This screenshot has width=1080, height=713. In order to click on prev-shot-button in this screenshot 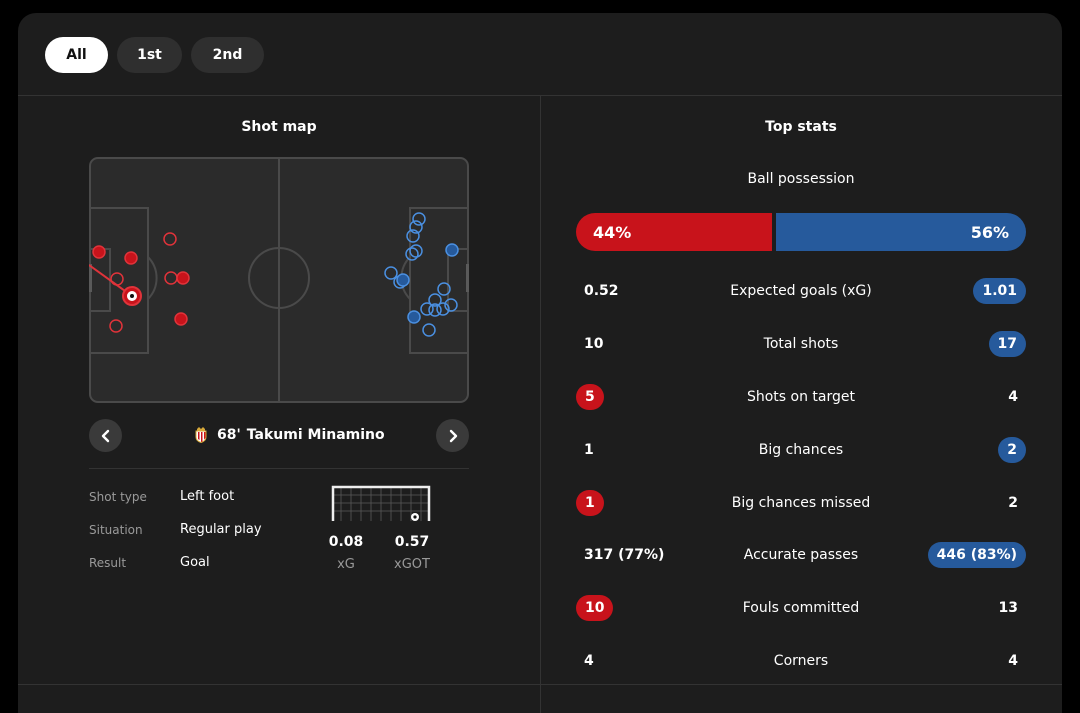, I will do `click(105, 435)`.